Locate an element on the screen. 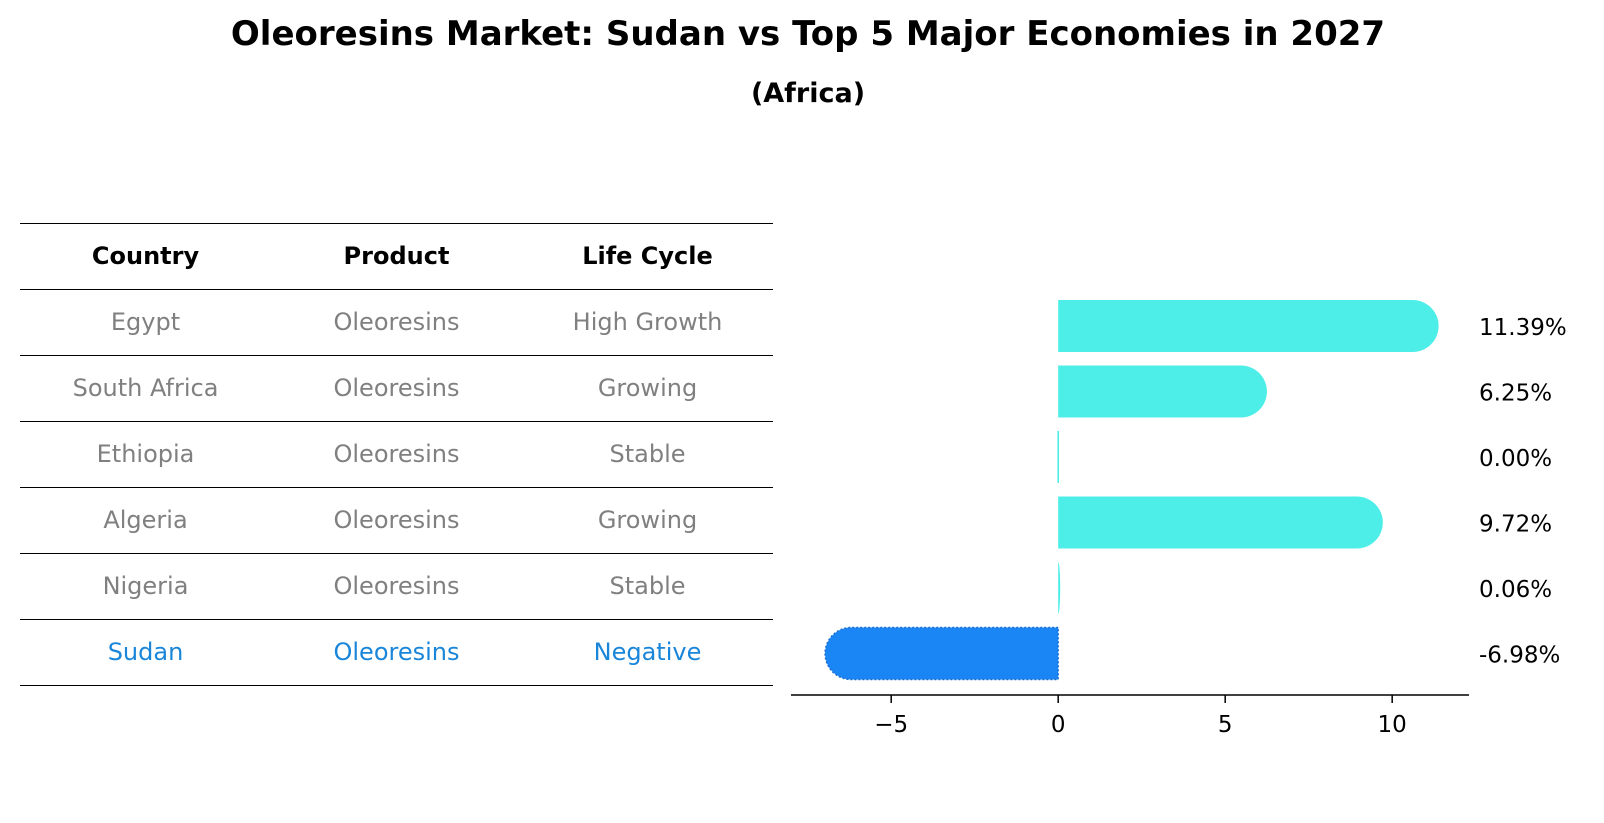 The image size is (1604, 823). bar-value-label: -6.98% is located at coordinates (1519, 656).